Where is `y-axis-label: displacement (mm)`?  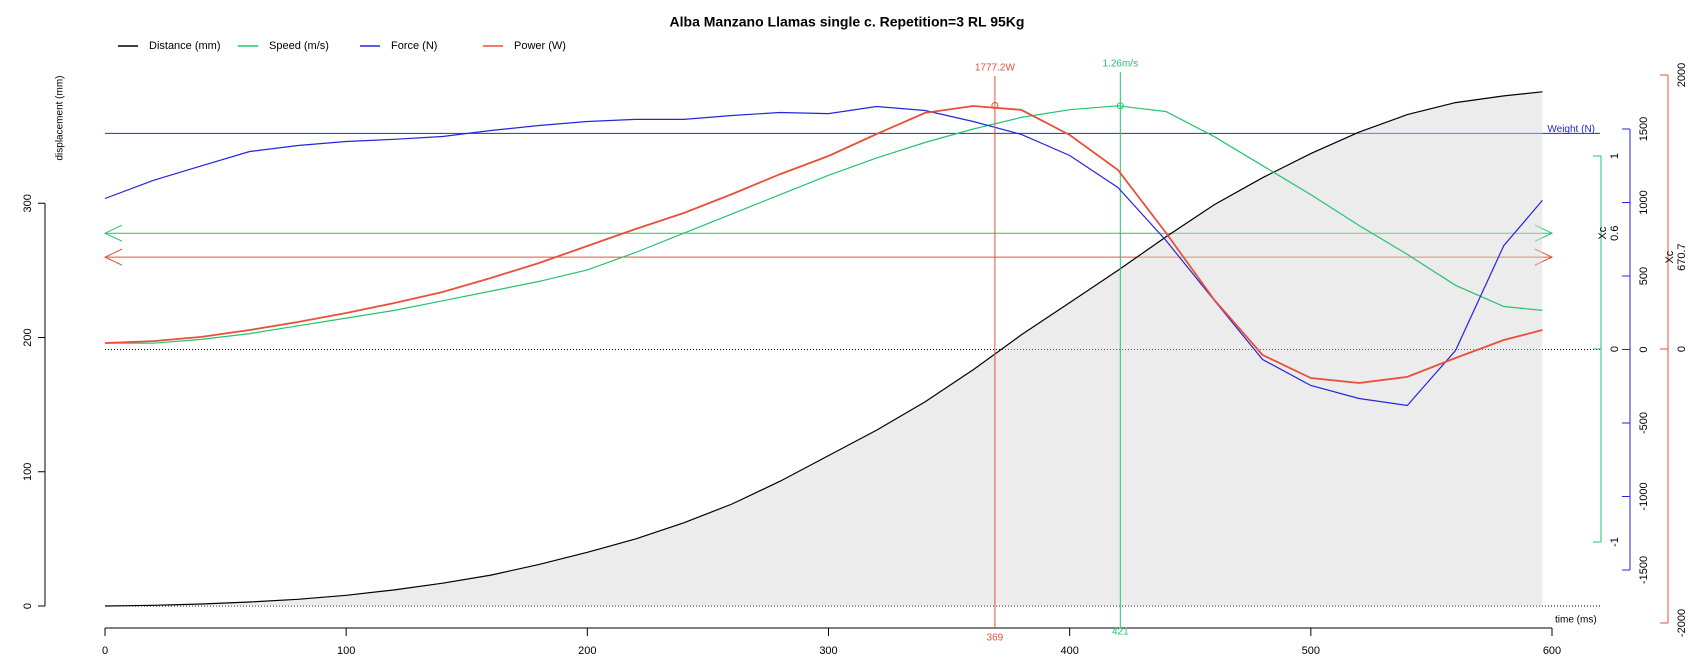
y-axis-label: displacement (mm) is located at coordinates (60, 117).